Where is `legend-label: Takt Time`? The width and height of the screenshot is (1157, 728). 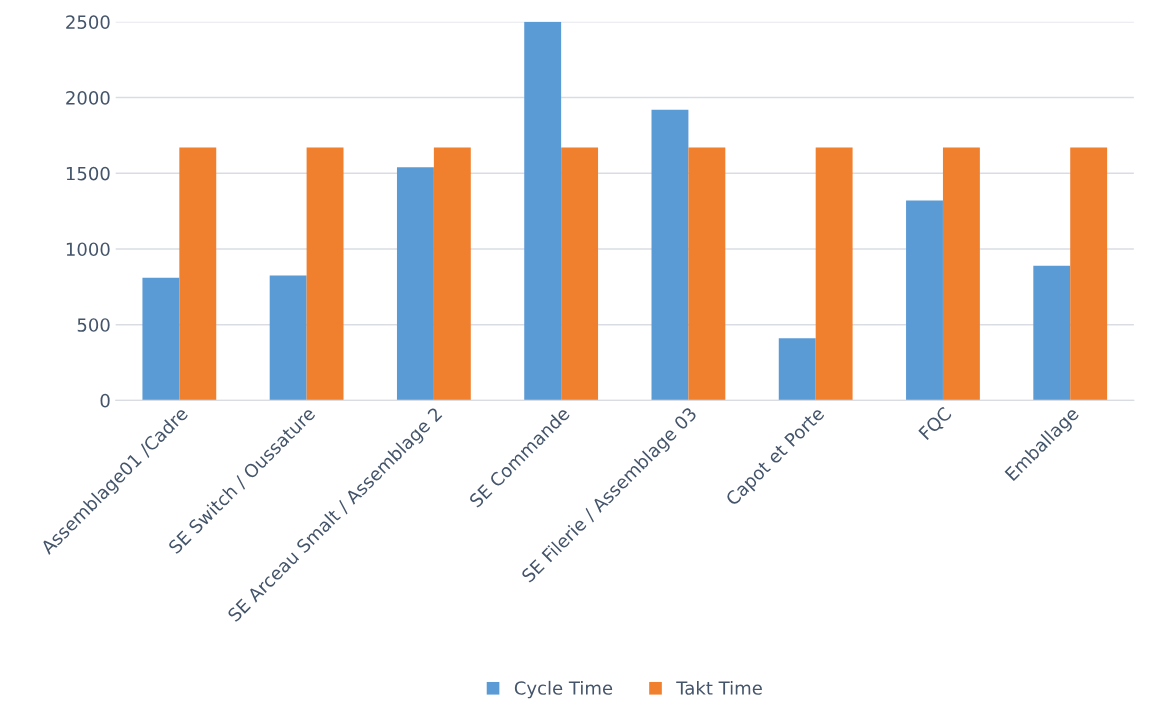
legend-label: Takt Time is located at coordinates (719, 687).